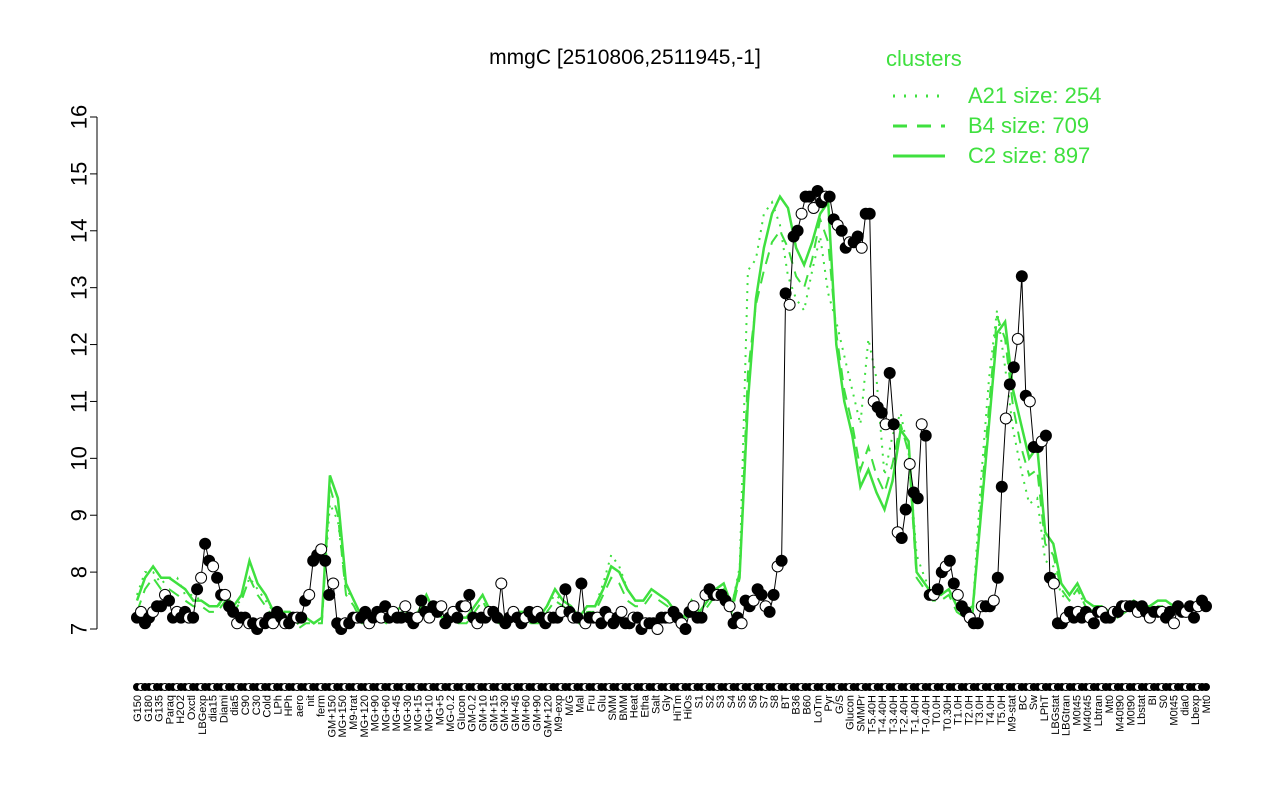 This screenshot has height=800, width=1280. I want to click on legend-title: clusters, so click(924, 58).